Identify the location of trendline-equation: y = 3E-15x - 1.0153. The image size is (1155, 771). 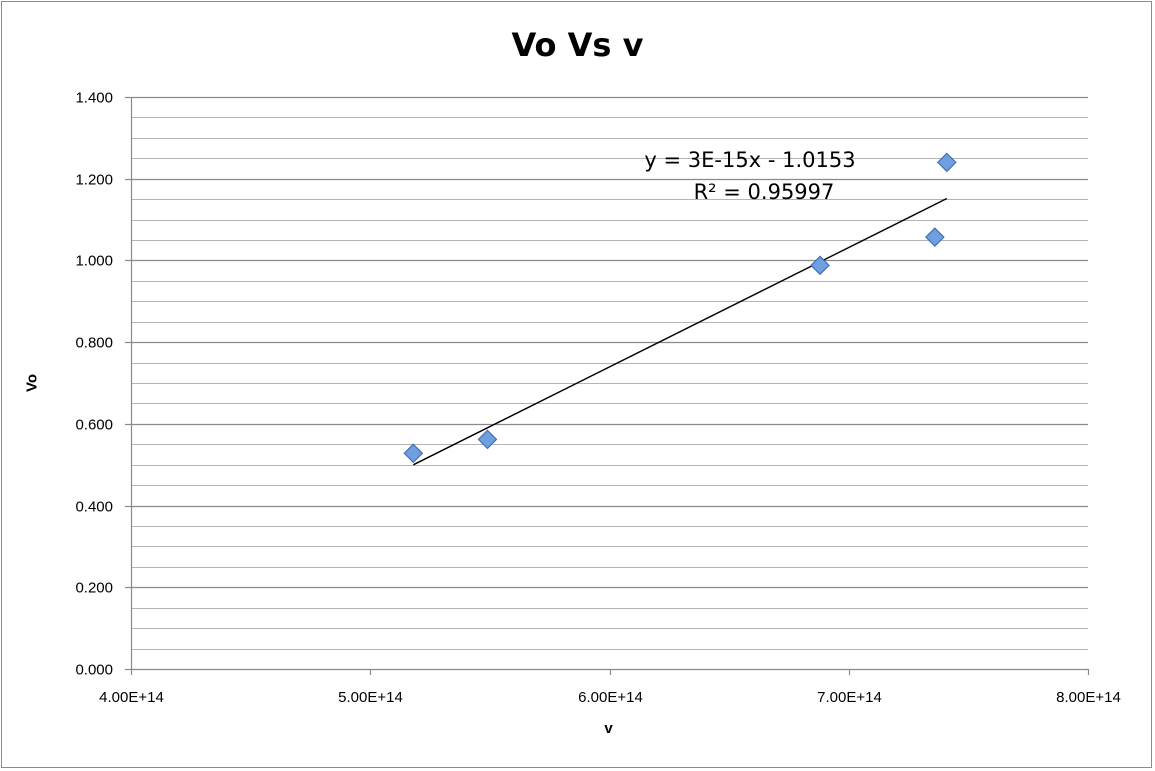
(749, 160).